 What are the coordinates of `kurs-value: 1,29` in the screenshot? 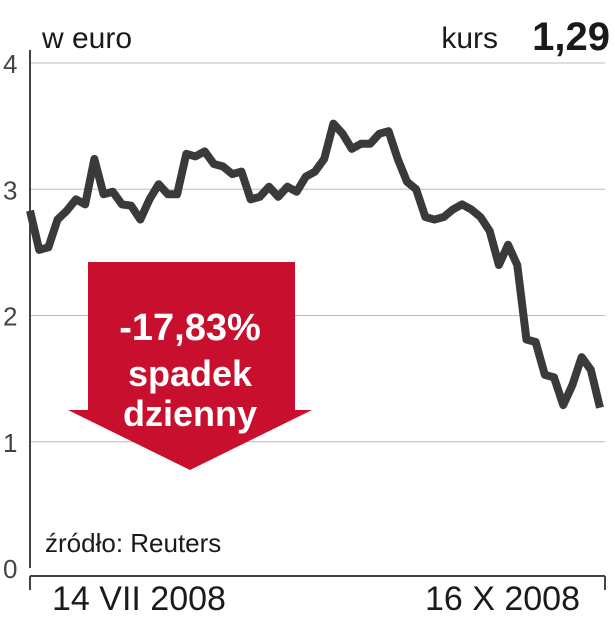 It's located at (571, 37).